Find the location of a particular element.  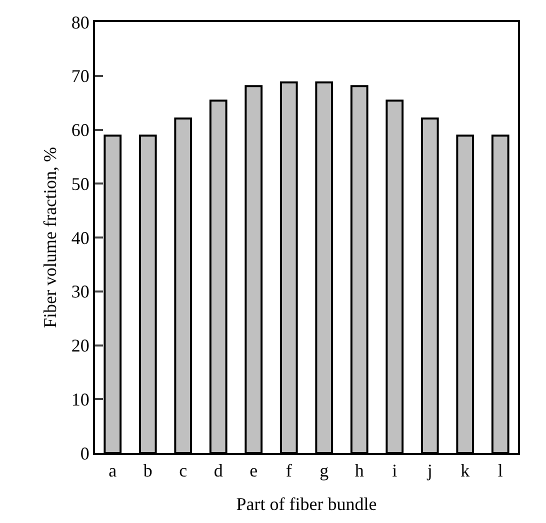

y-tick-label: 50 is located at coordinates (80, 184).